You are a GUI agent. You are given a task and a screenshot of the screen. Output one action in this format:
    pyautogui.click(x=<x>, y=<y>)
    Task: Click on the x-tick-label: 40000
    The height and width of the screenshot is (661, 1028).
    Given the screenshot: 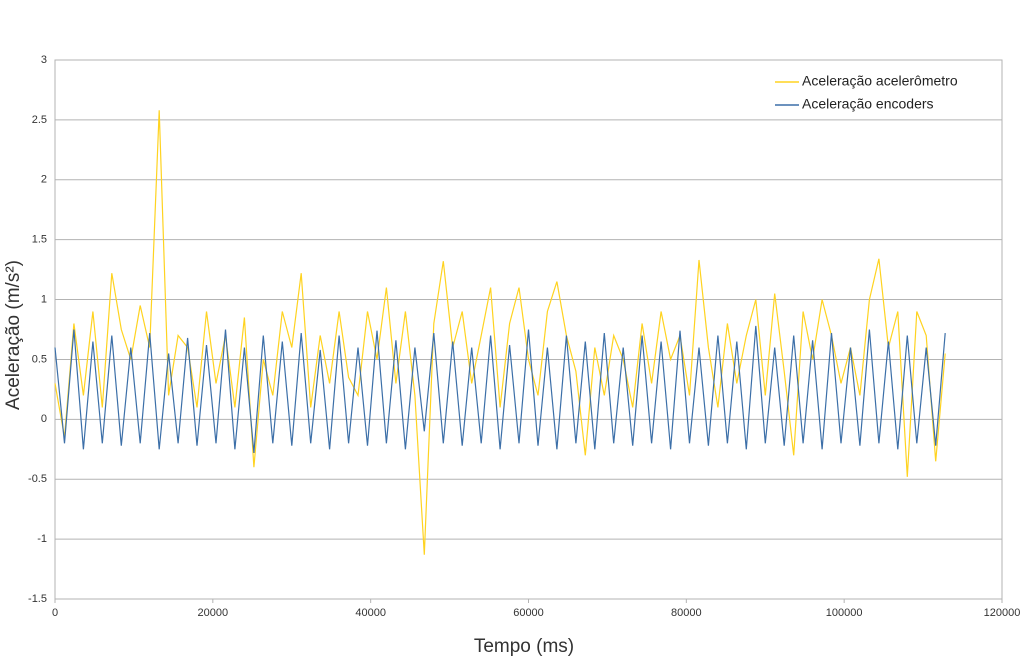 What is the action you would take?
    pyautogui.click(x=370, y=613)
    